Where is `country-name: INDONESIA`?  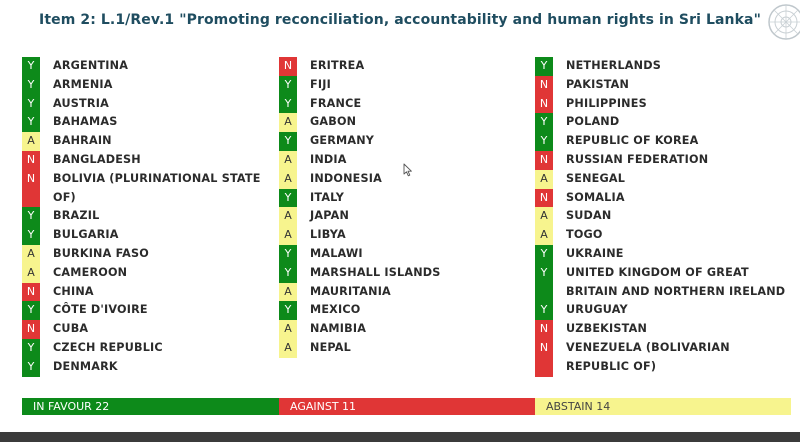 country-name: INDONESIA is located at coordinates (346, 178).